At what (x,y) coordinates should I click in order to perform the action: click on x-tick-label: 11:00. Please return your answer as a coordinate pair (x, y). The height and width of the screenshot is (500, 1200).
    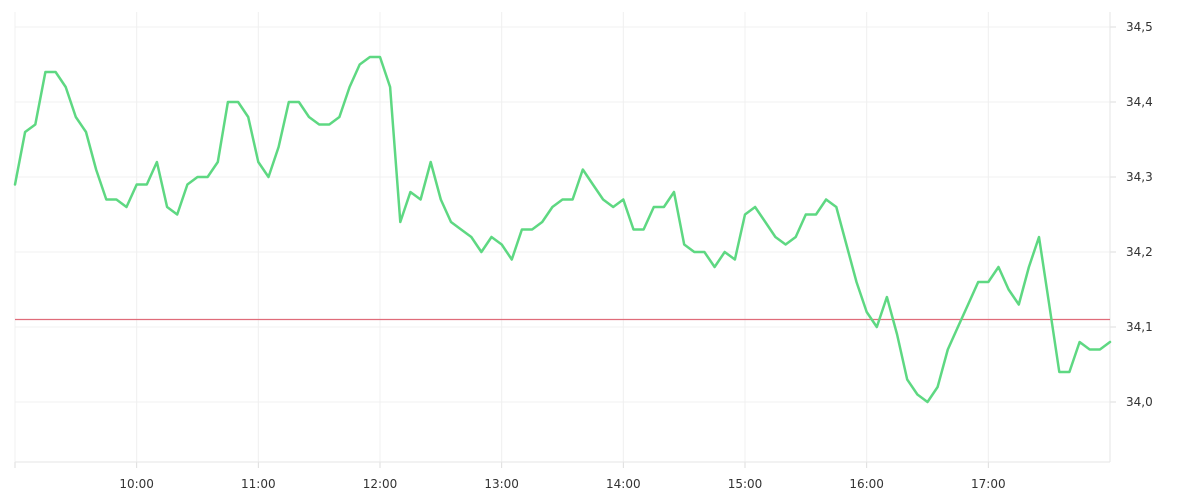
    Looking at the image, I should click on (258, 484).